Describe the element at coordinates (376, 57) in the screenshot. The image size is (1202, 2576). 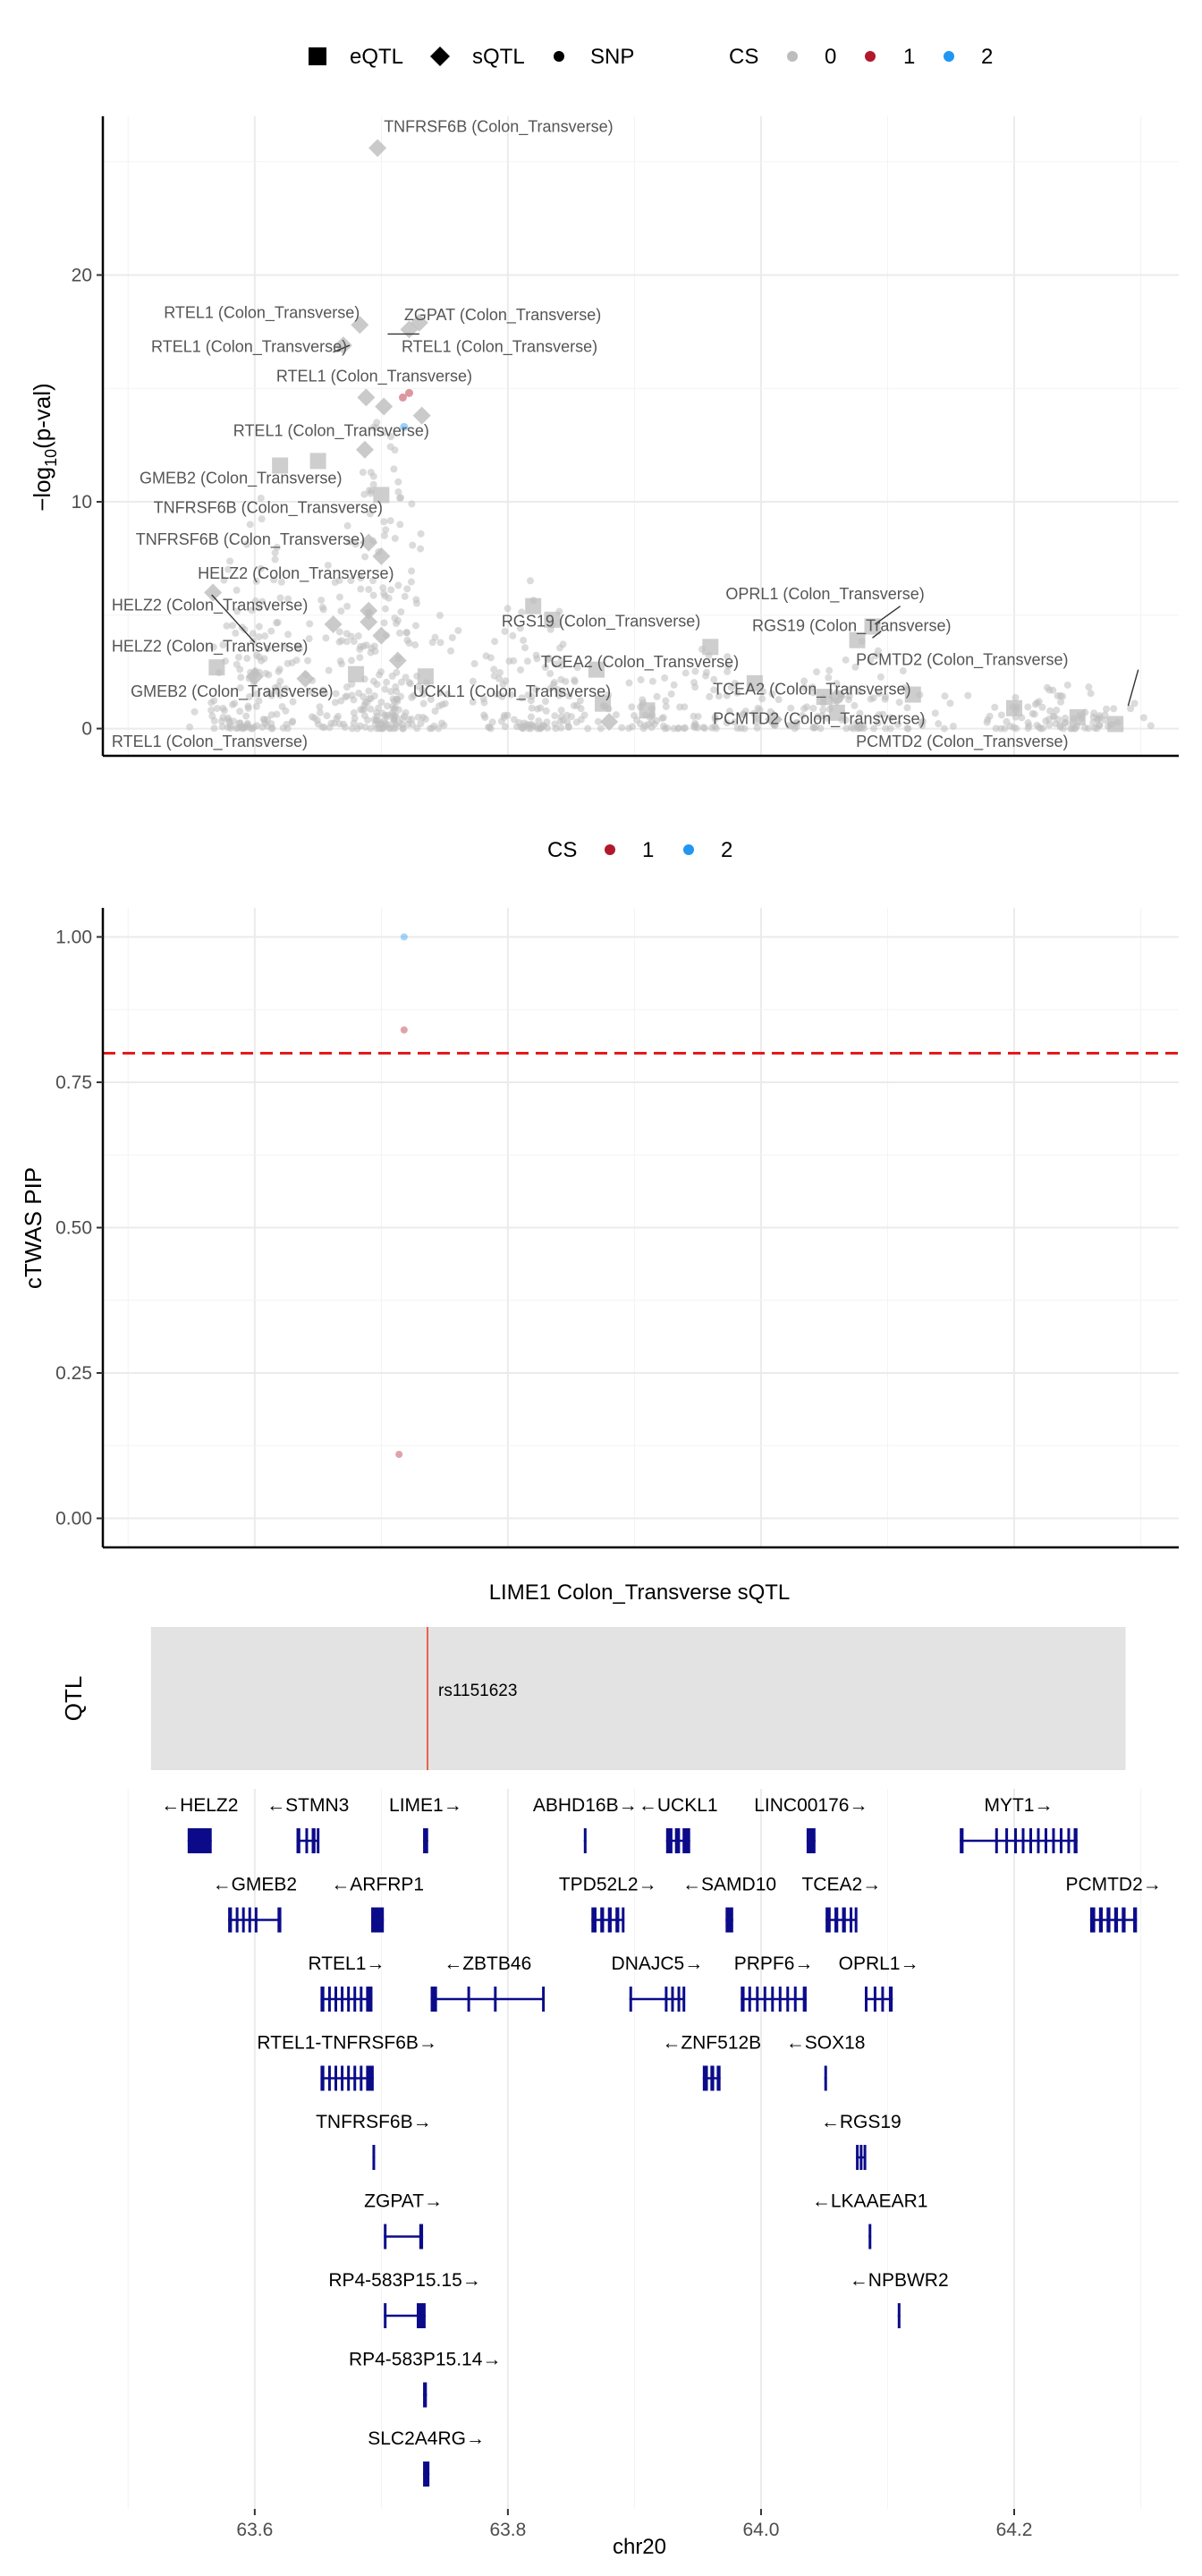
I see `legend-label-eqtl: eQTL` at that location.